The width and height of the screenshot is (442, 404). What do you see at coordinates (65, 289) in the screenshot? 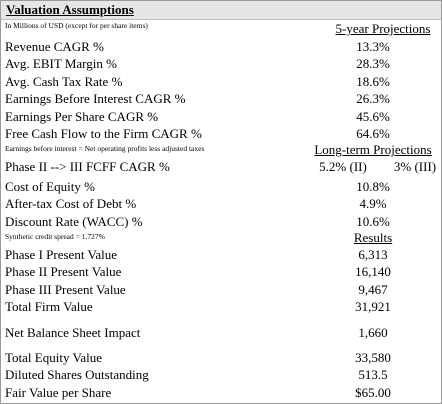
I see `row-label: Phase III Present Value` at bounding box center [65, 289].